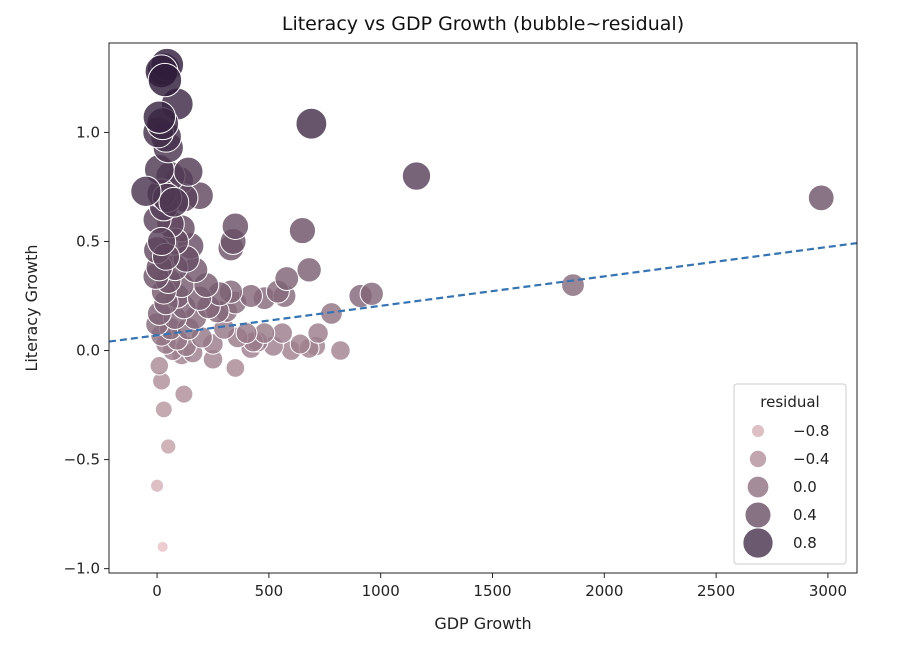 The image size is (921, 648). What do you see at coordinates (82, 460) in the screenshot?
I see `y-tick-label: −0.5` at bounding box center [82, 460].